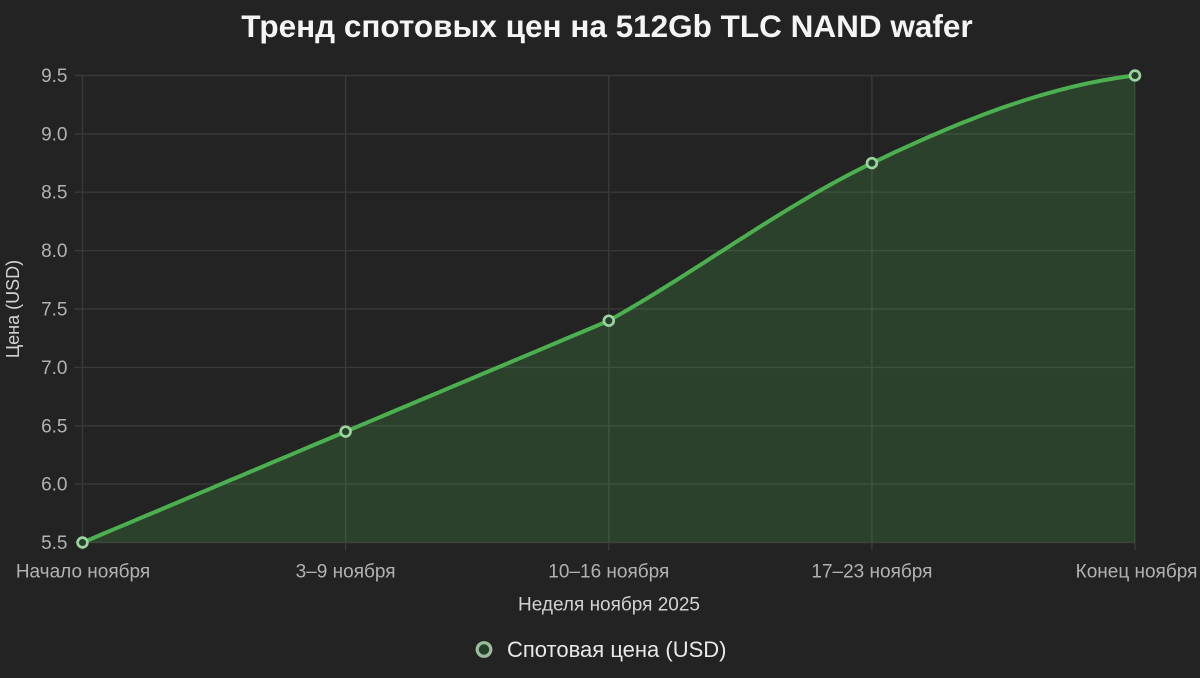  What do you see at coordinates (54, 426) in the screenshot?
I see `svg-text: 6.5` at bounding box center [54, 426].